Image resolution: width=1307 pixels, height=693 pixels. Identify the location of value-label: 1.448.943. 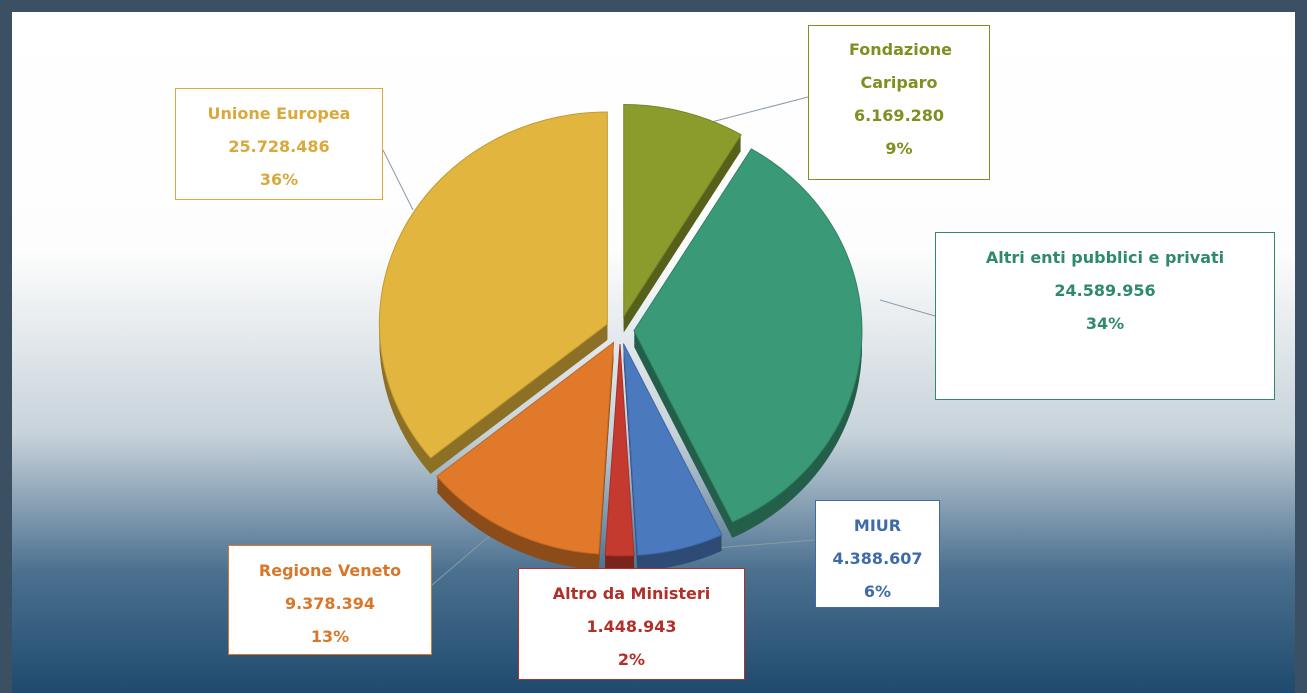
(631, 626).